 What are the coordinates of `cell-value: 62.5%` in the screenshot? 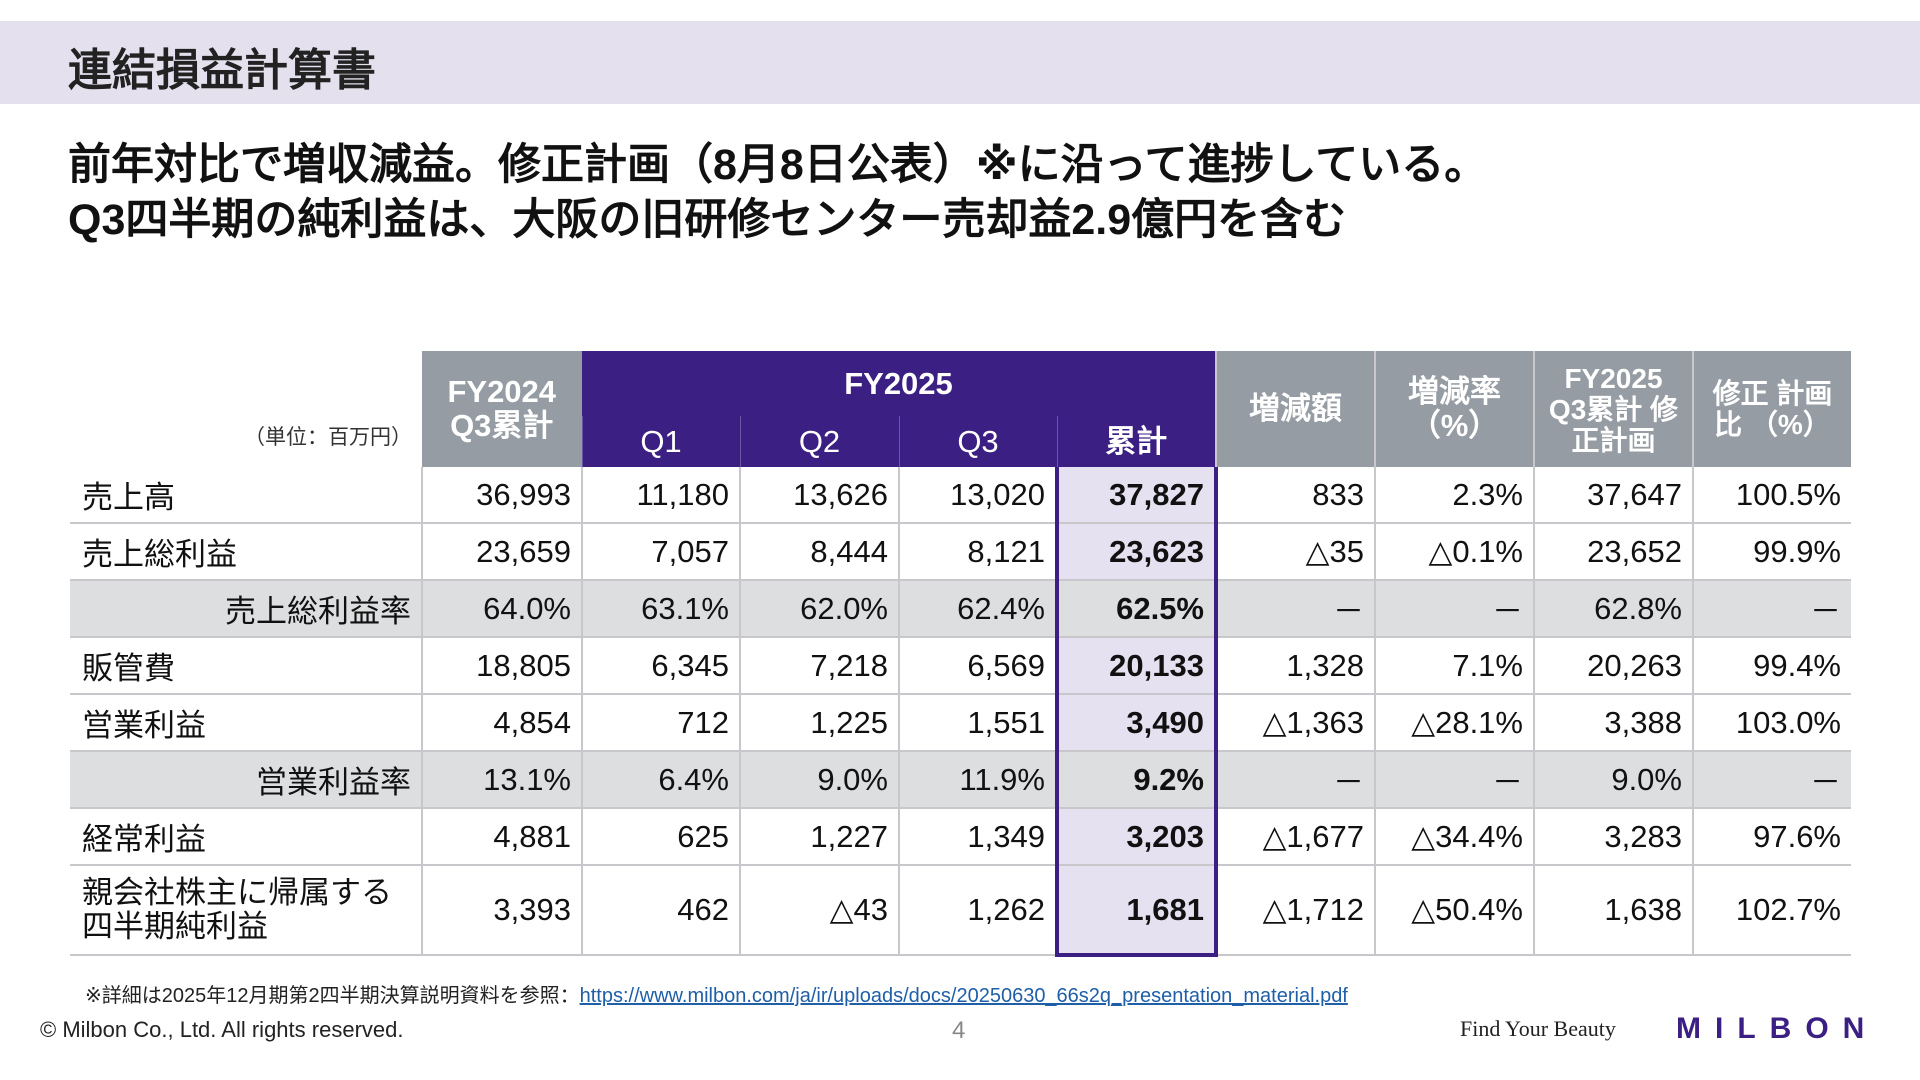 It's located at (1136, 609).